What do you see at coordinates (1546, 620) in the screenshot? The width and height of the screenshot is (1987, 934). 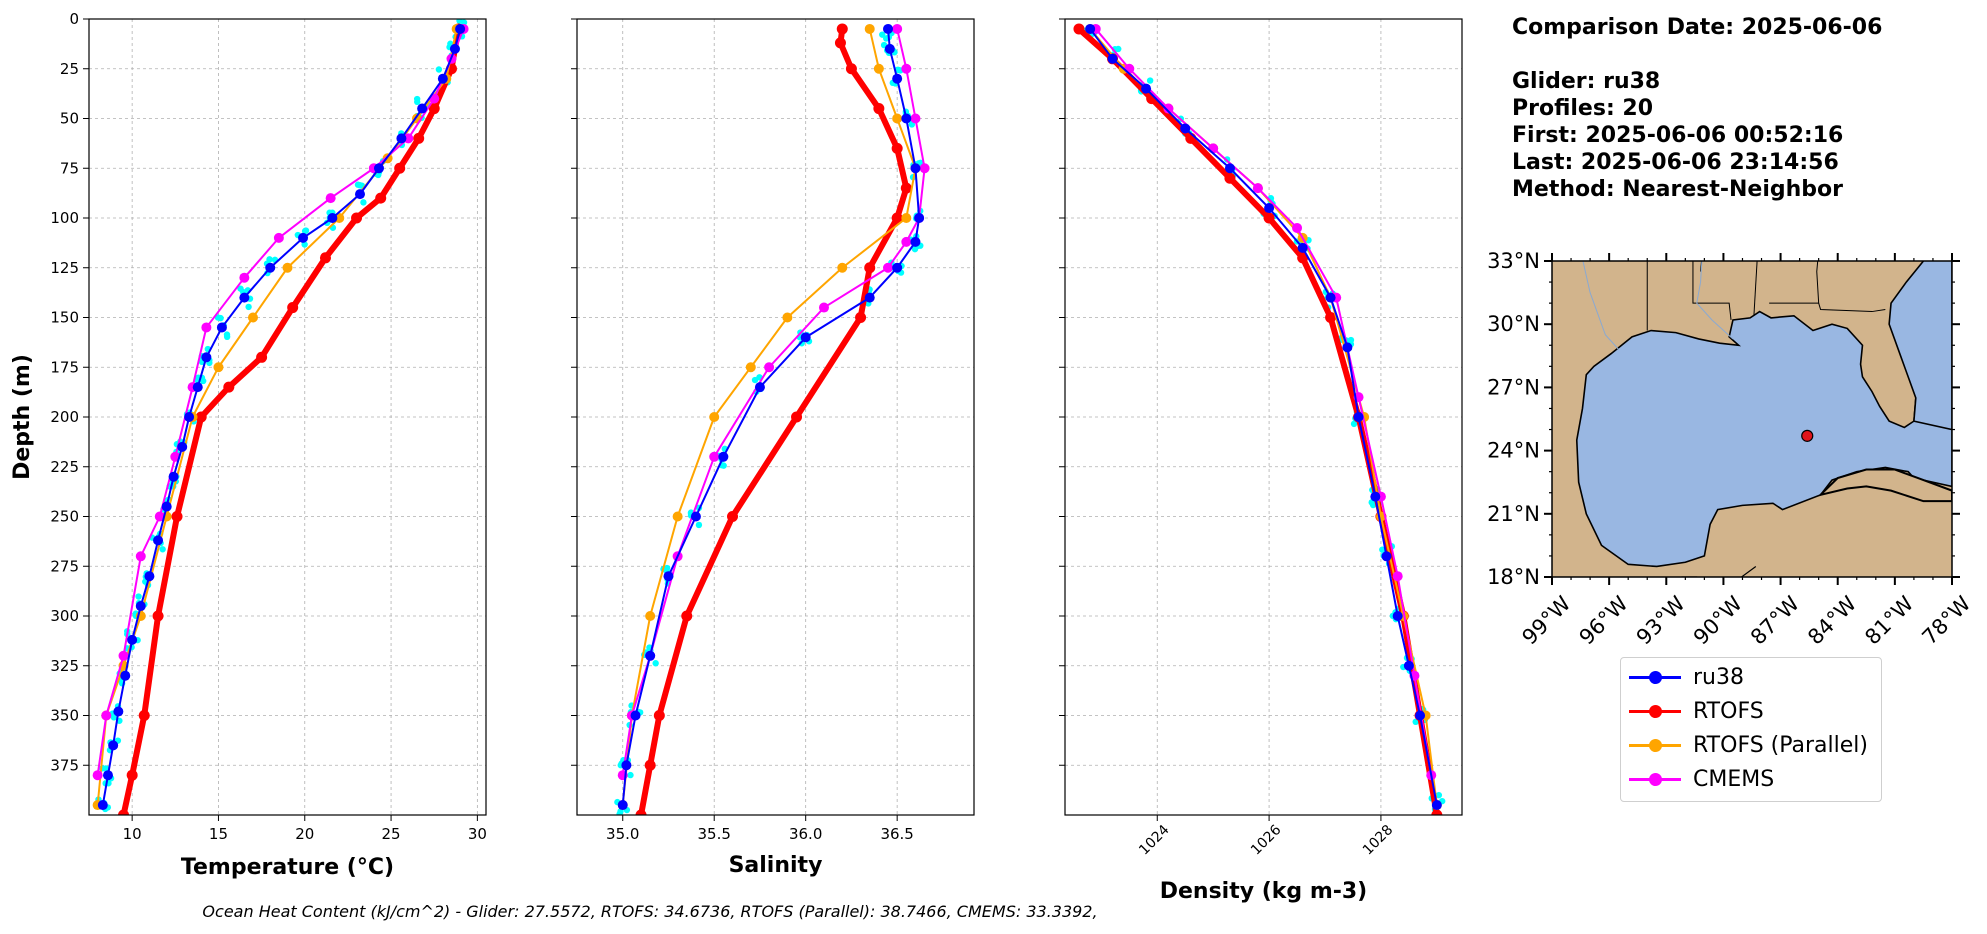 I see `map-lon-label: 99°W` at bounding box center [1546, 620].